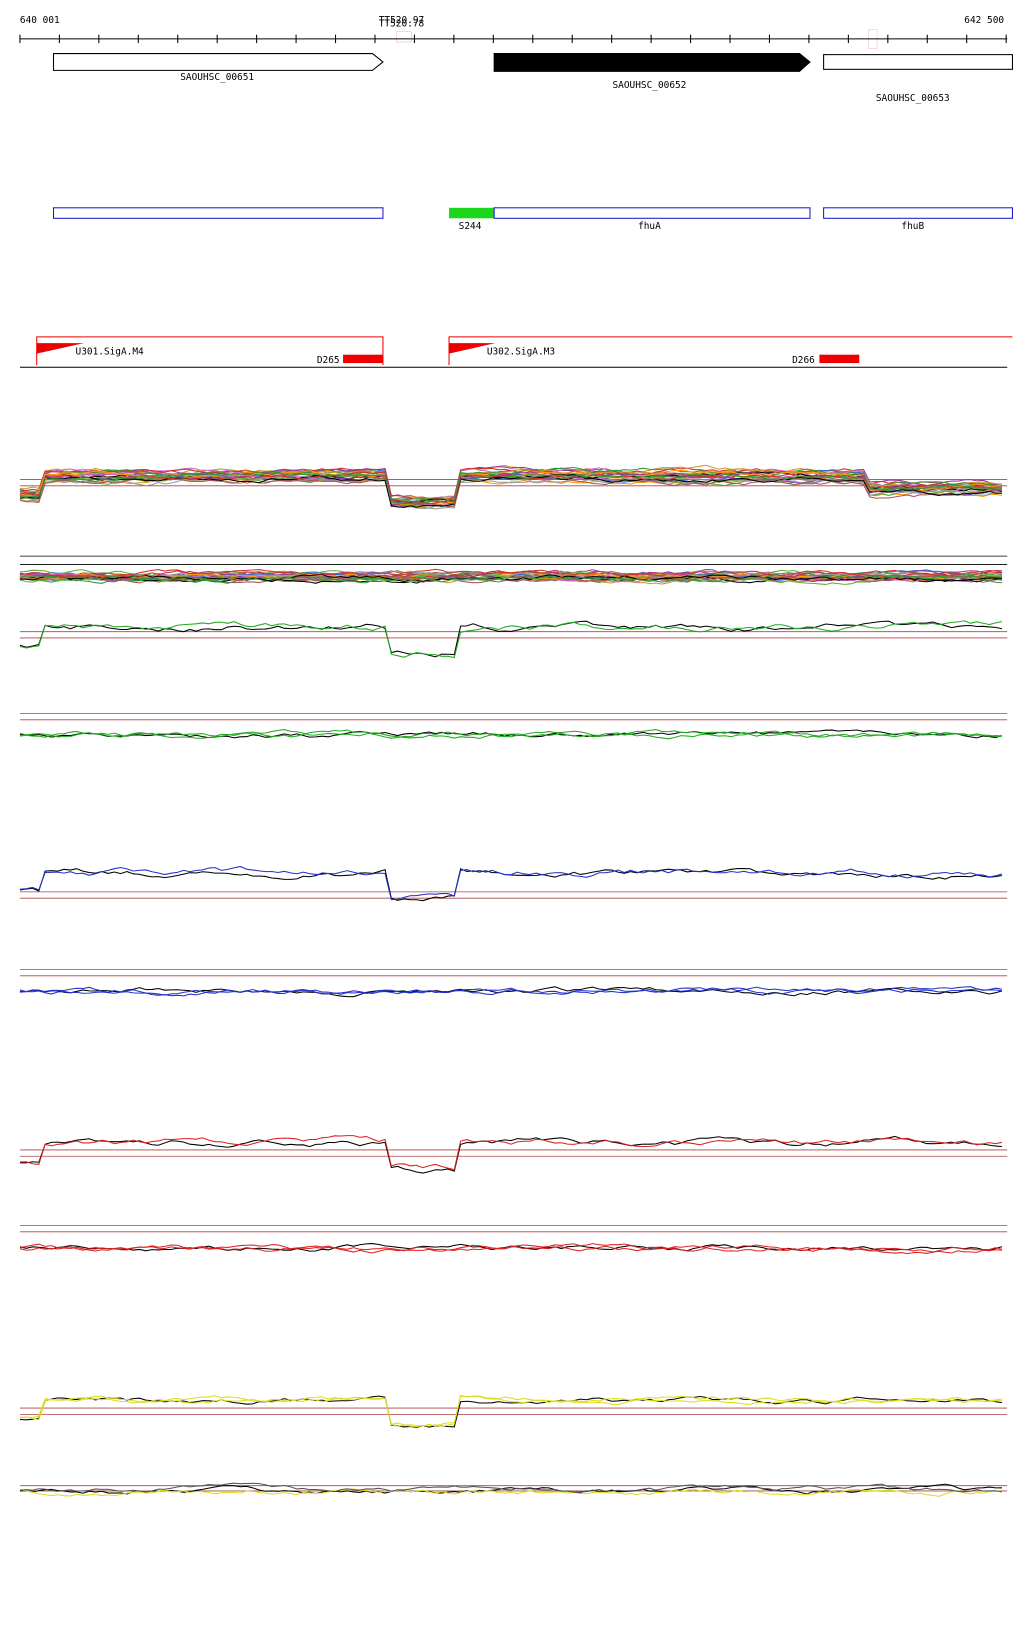  I want to click on gene-label: SAOUHSC_00652, so click(650, 85).